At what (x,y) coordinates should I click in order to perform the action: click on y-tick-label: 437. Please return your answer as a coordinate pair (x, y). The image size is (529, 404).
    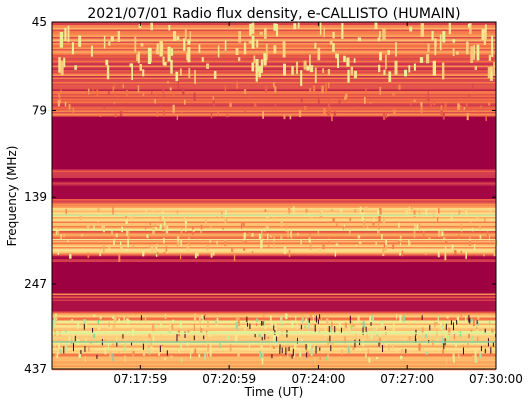
    Looking at the image, I should click on (35, 369).